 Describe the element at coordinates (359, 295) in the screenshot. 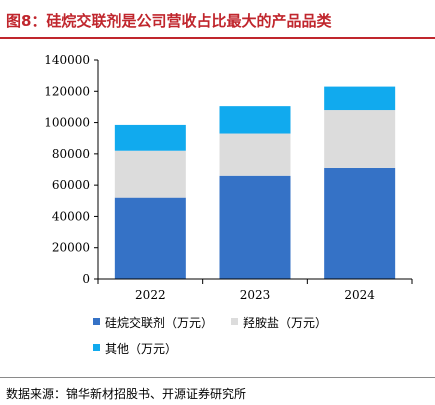

I see `x-tick-label: 2024` at that location.